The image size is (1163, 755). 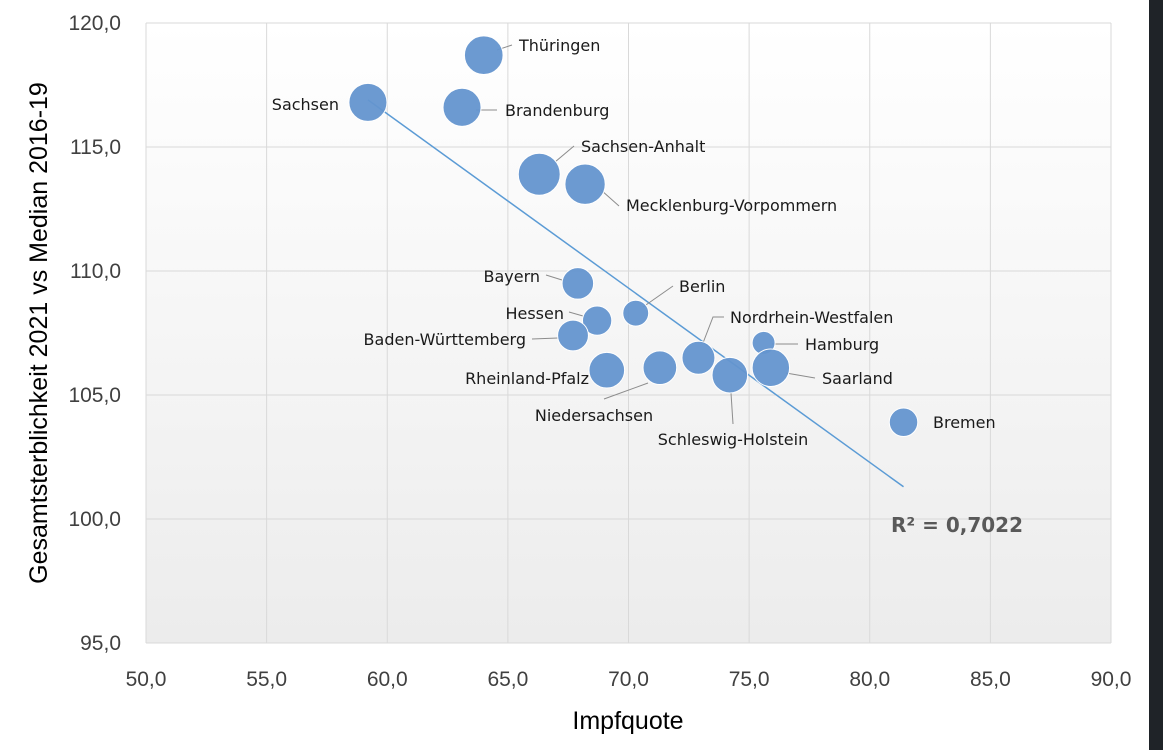 I want to click on x-tick-label: 85,0, so click(x=990, y=679).